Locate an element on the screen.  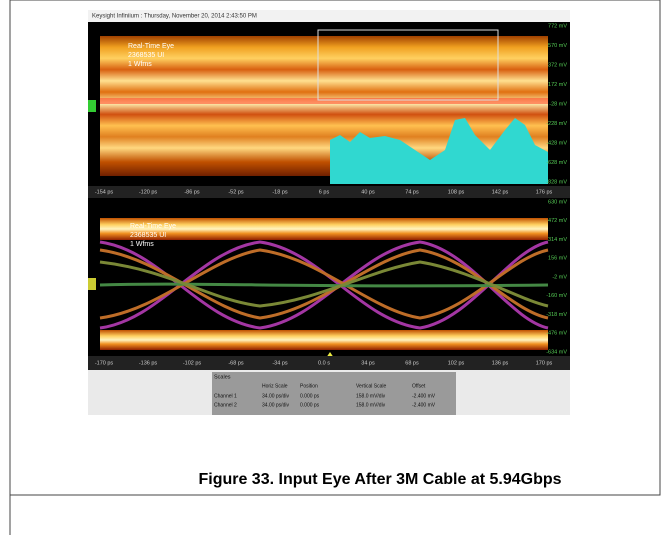
x-label: 142 ps is located at coordinates (500, 192).